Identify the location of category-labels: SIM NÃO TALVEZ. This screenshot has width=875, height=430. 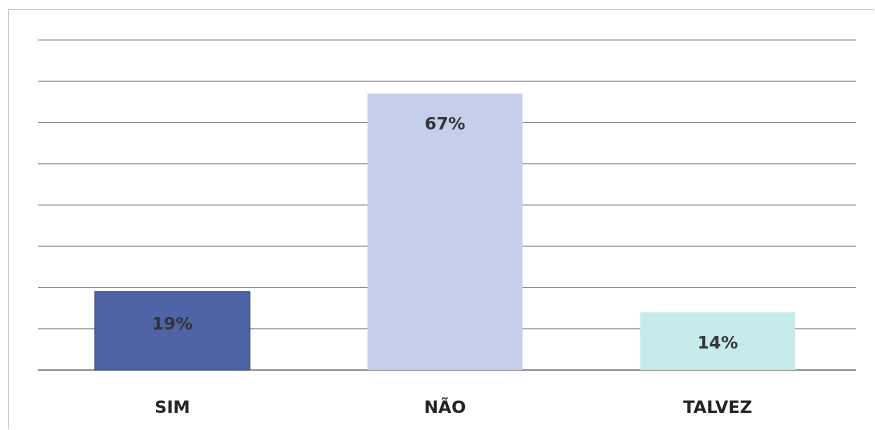
(454, 406).